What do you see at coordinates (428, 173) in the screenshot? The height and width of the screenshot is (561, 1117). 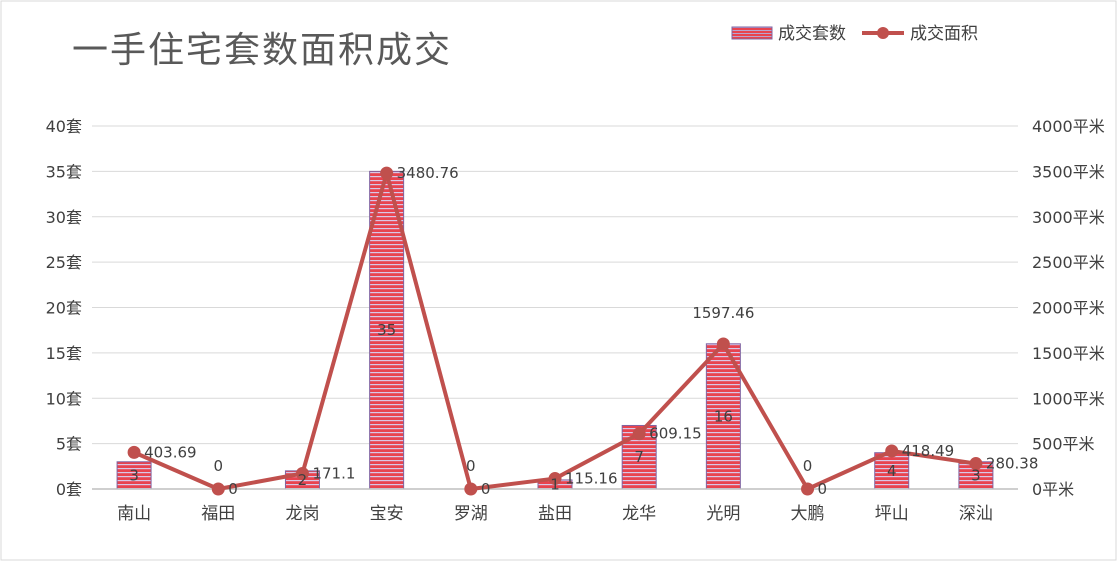 I see `line-data-label: 3480.76` at bounding box center [428, 173].